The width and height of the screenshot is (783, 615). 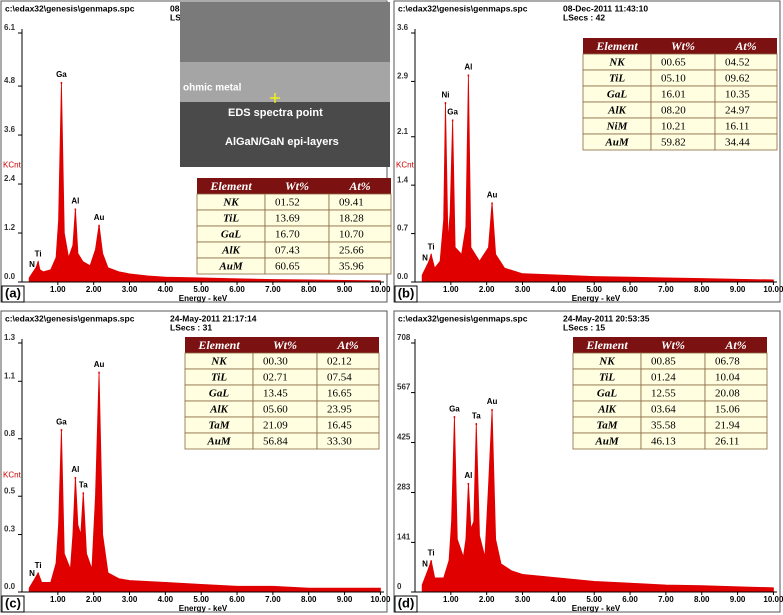 What do you see at coordinates (404, 487) in the screenshot?
I see `y-tick-label: 283` at bounding box center [404, 487].